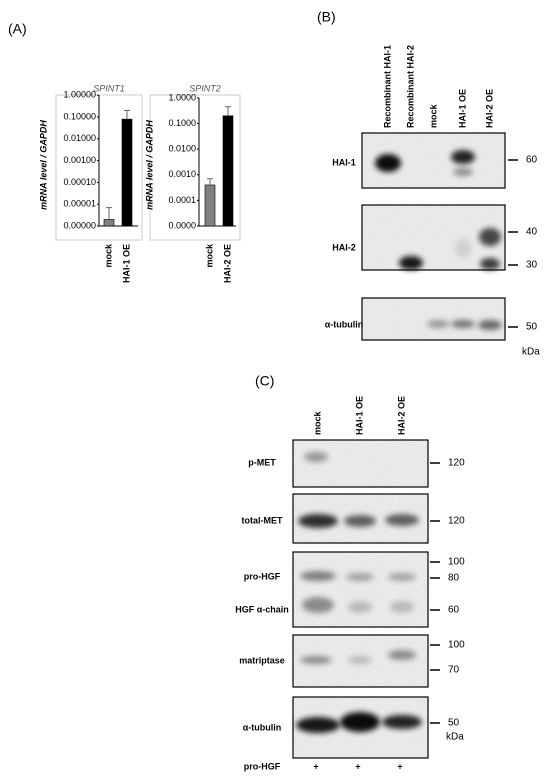 This screenshot has width=550, height=780. I want to click on x-tick-label: HAI-1 OE, so click(126, 263).